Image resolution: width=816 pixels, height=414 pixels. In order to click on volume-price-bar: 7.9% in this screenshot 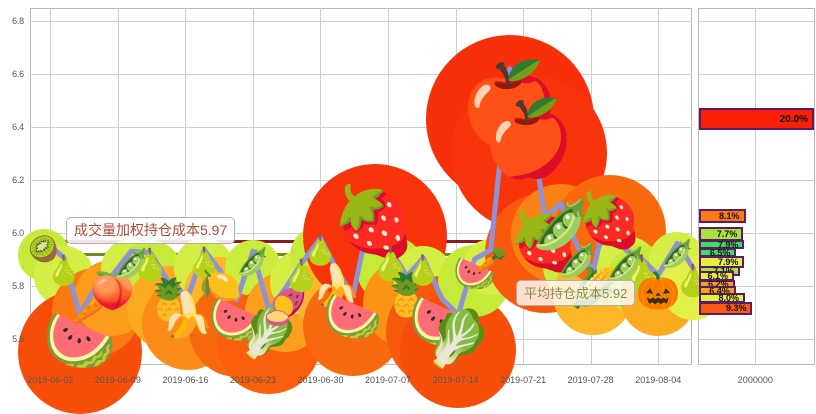, I will do `click(722, 261)`.